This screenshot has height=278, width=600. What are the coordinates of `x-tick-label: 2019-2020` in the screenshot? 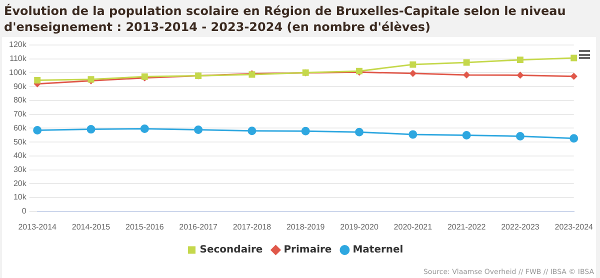 It's located at (359, 227).